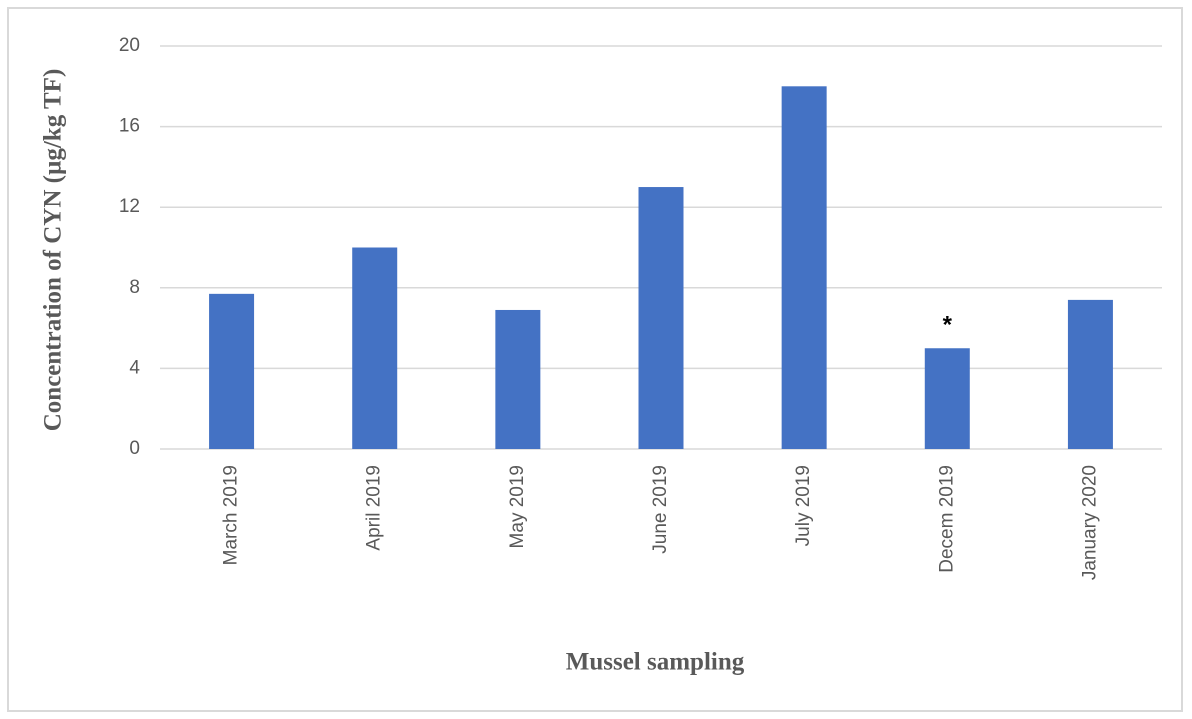 This screenshot has width=1192, height=719. Describe the element at coordinates (948, 325) in the screenshot. I see `annotation: *` at that location.